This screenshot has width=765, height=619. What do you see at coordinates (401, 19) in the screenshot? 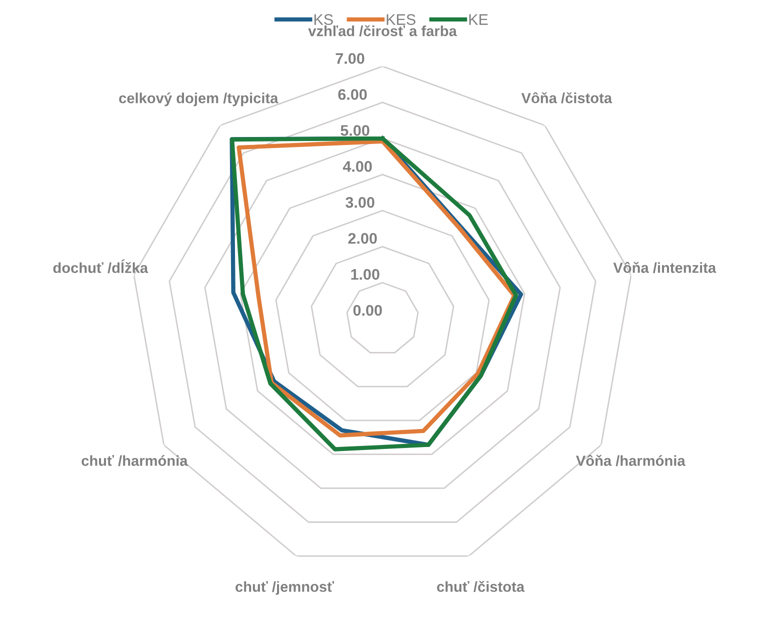
I see `legend-label: KES` at bounding box center [401, 19].